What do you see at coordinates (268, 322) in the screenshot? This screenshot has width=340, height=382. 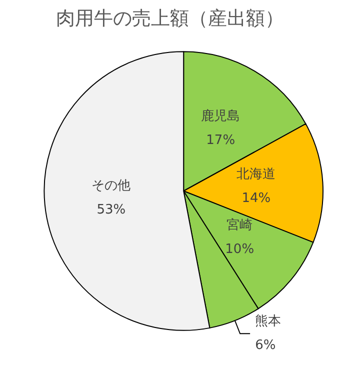 I see `slice-label: 熊本` at bounding box center [268, 322].